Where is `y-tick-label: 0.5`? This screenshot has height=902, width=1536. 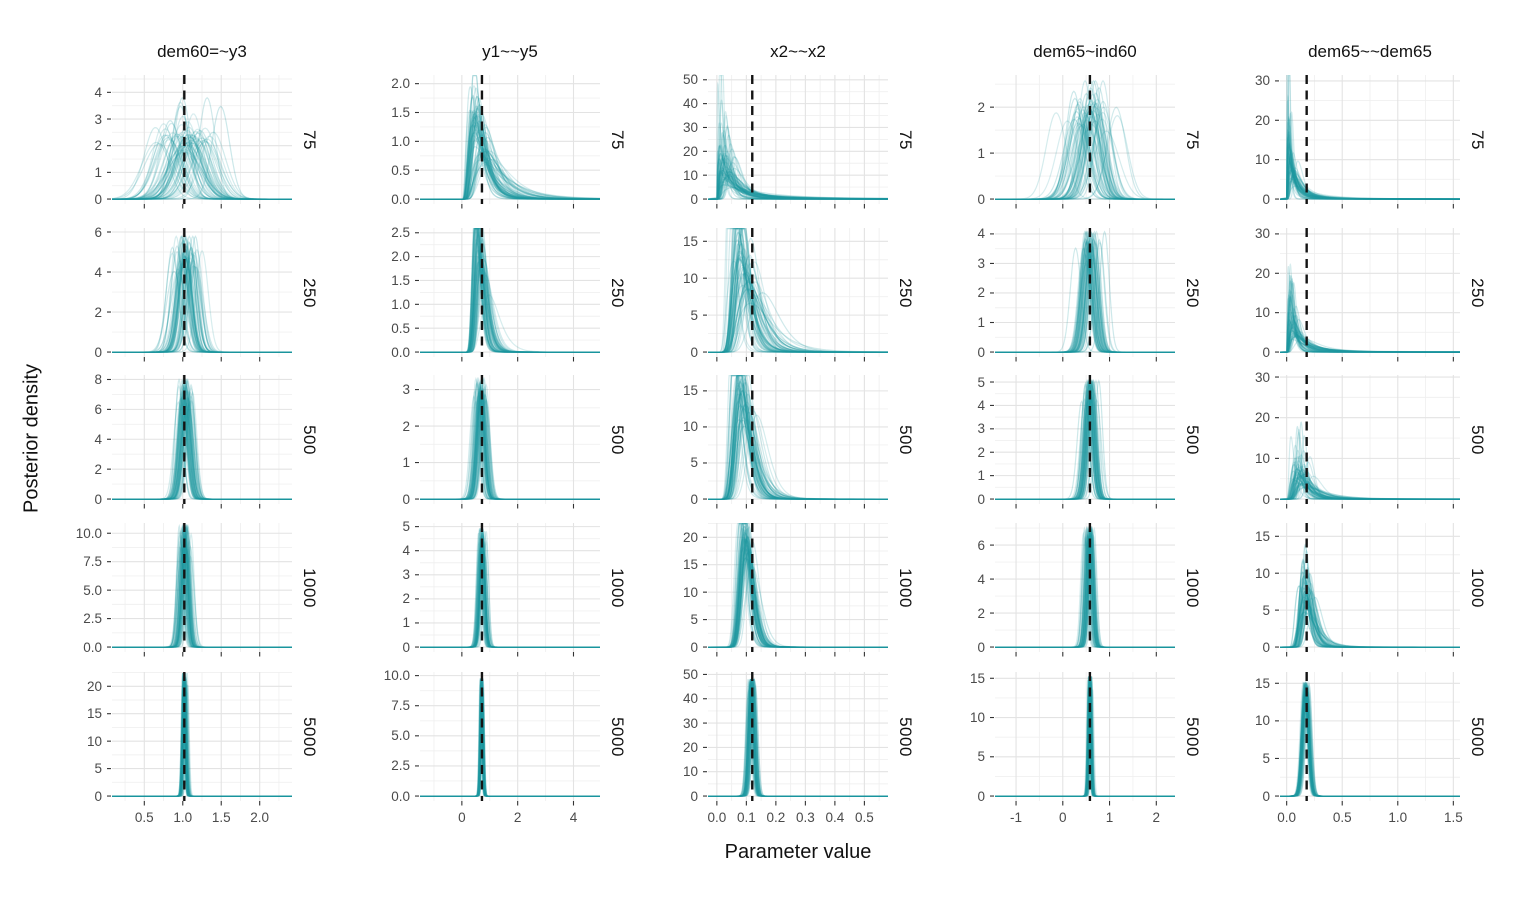 y-tick-label: 0.5 is located at coordinates (400, 328).